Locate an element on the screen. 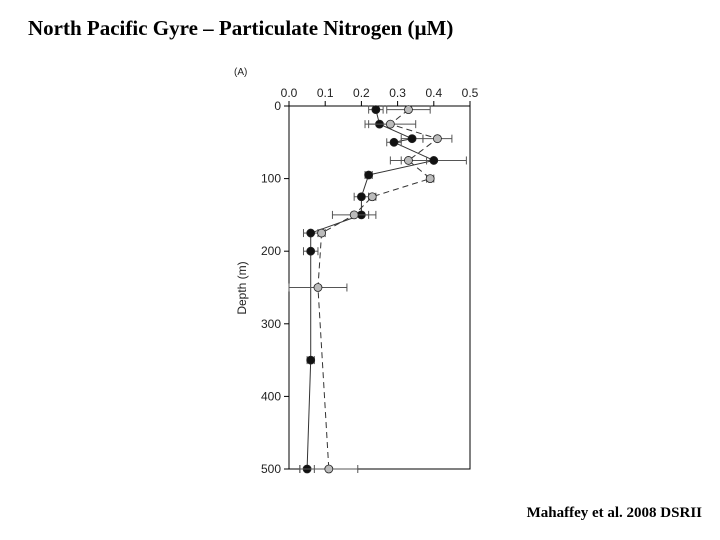  x-tick-label: 0.3 is located at coordinates (397, 93).